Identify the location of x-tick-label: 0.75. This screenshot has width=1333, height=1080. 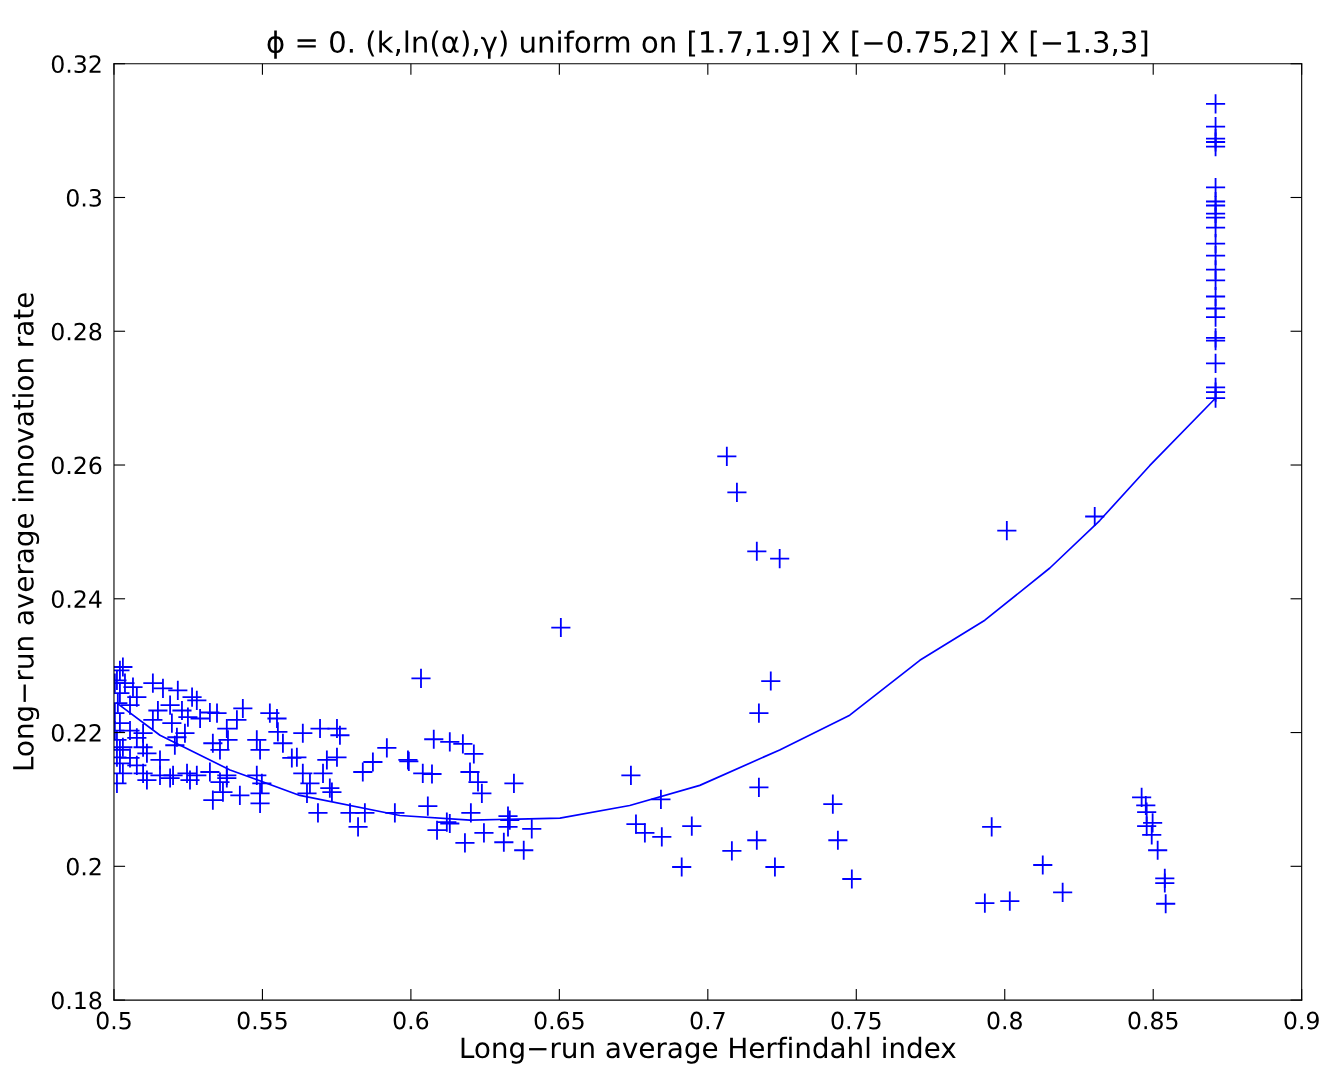
(856, 1020).